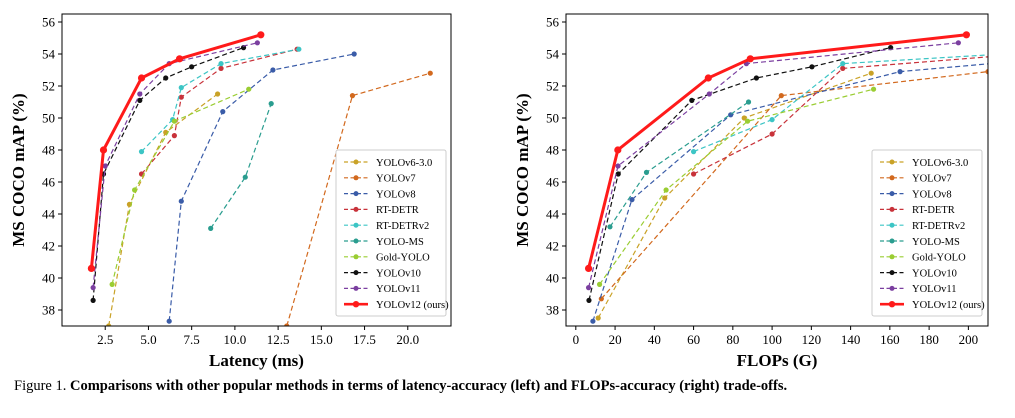 This screenshot has height=418, width=1015. Describe the element at coordinates (576, 339) in the screenshot. I see `x-tick-label: 0` at that location.